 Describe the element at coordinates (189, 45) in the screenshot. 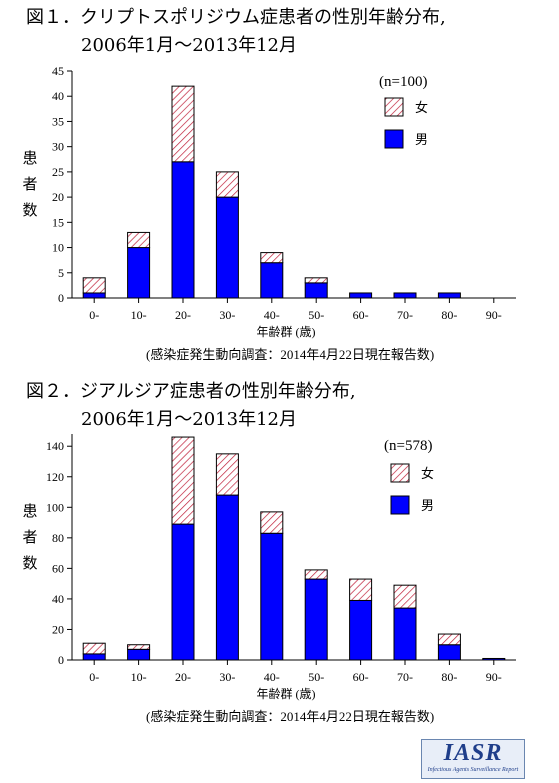

I see `figure1-title-line2: 2006年1月～2013年12月` at that location.